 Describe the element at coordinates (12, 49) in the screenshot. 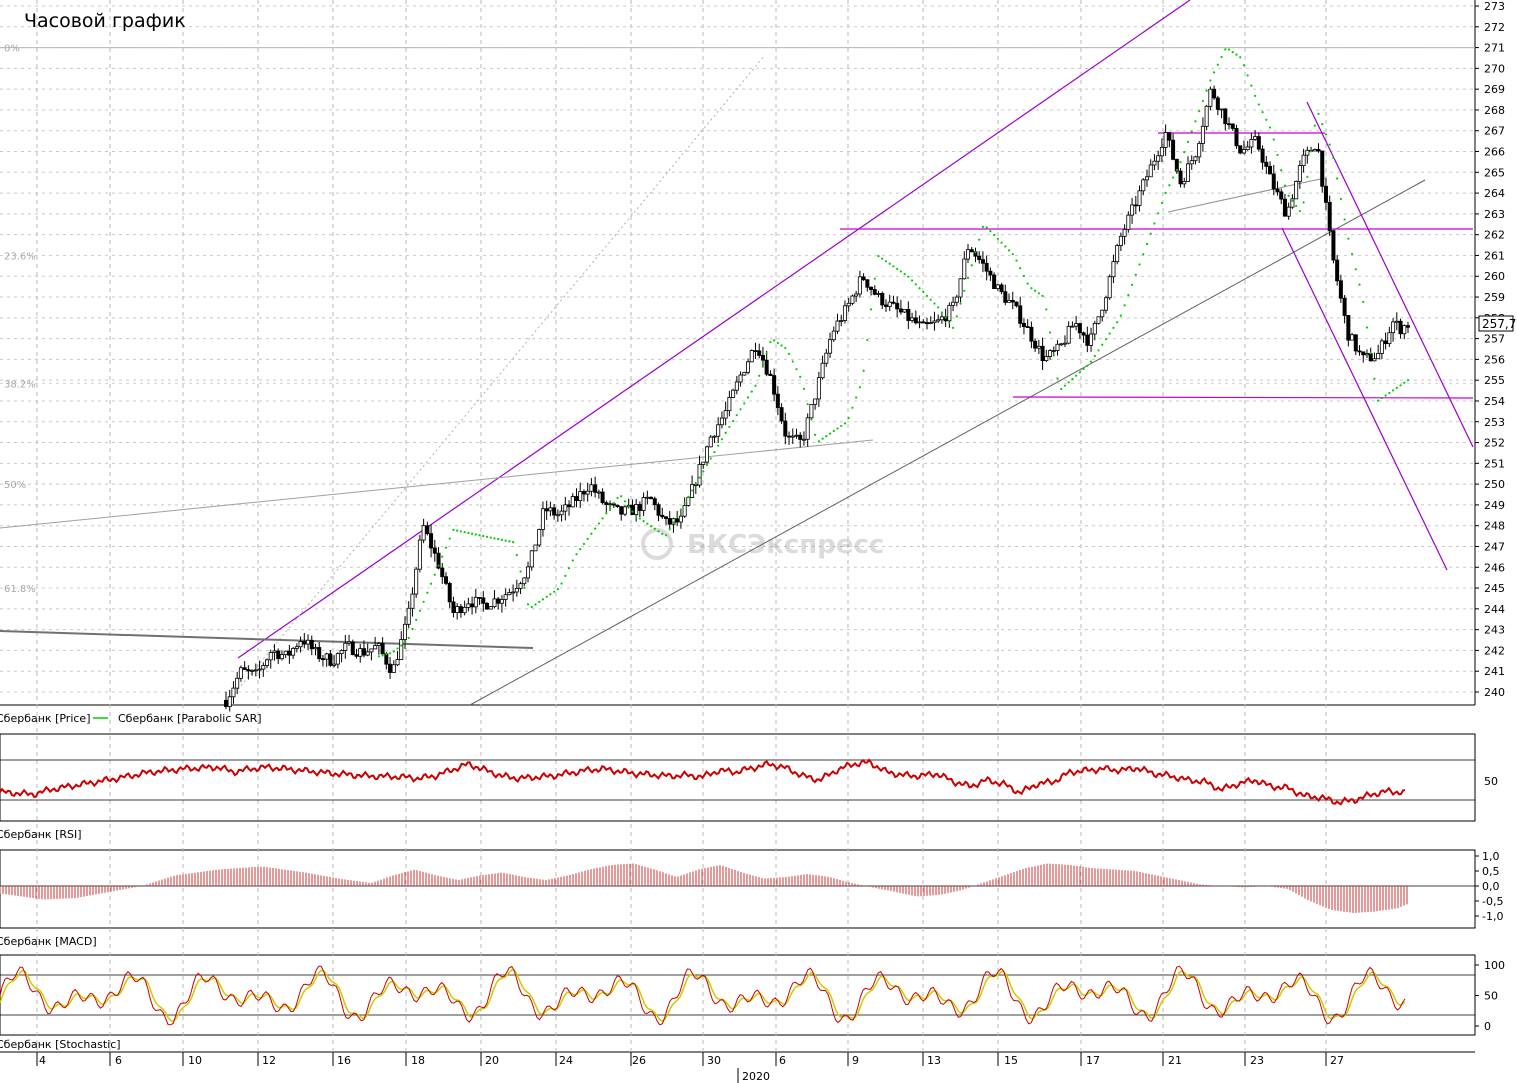

I see `fib-level-label: 0%` at that location.